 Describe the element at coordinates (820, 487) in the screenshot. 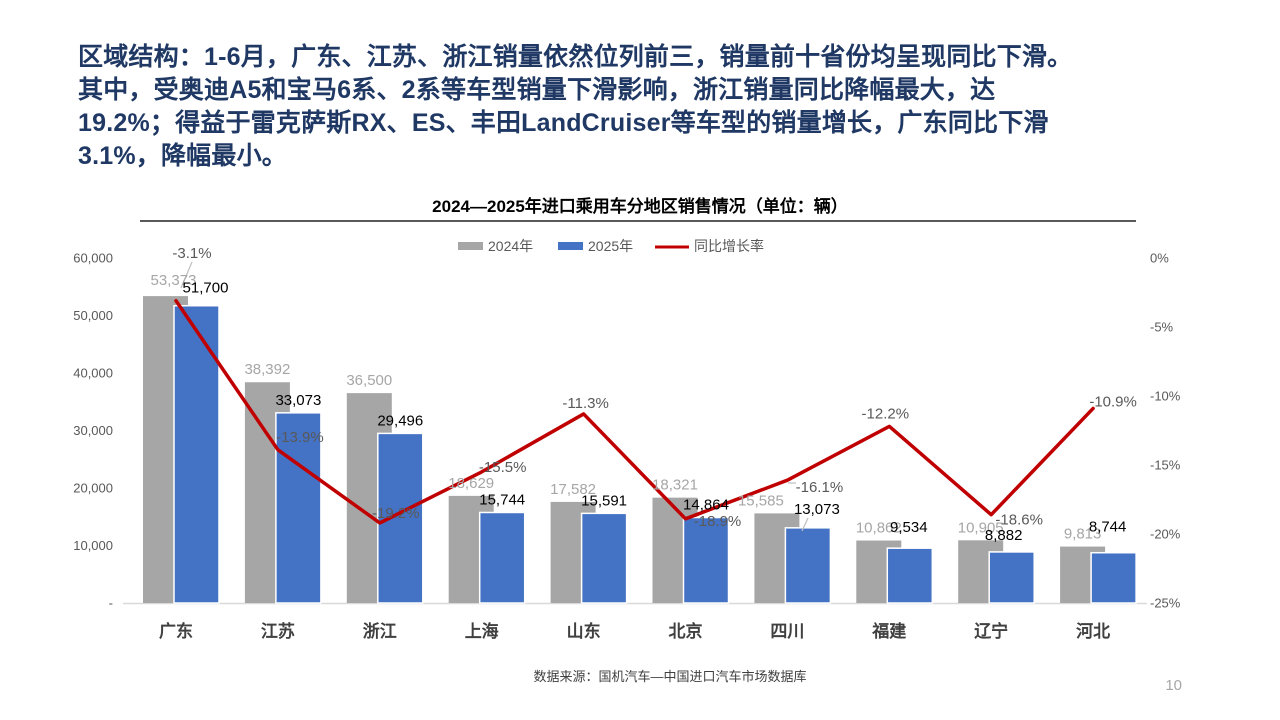

I see `growth-label: -16.1%` at that location.